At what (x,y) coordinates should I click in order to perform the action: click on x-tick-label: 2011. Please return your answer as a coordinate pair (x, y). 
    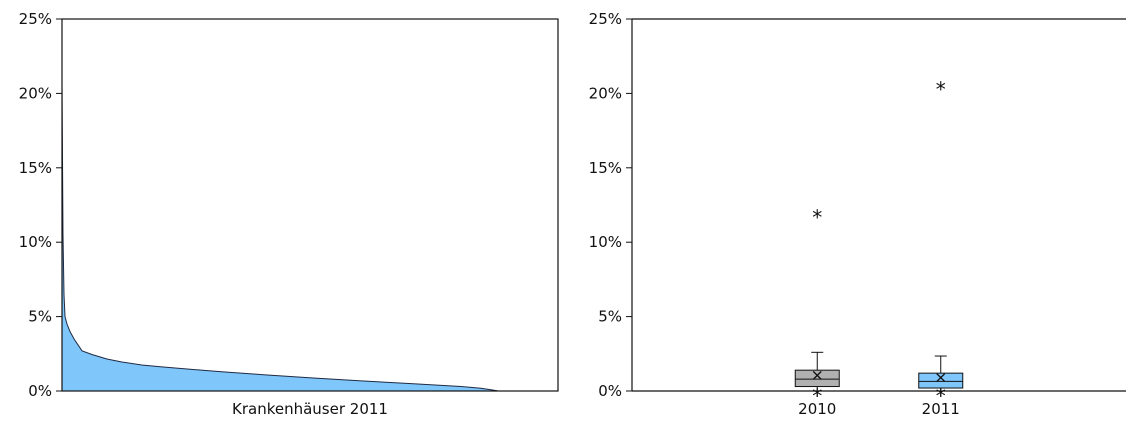
    Looking at the image, I should click on (941, 409).